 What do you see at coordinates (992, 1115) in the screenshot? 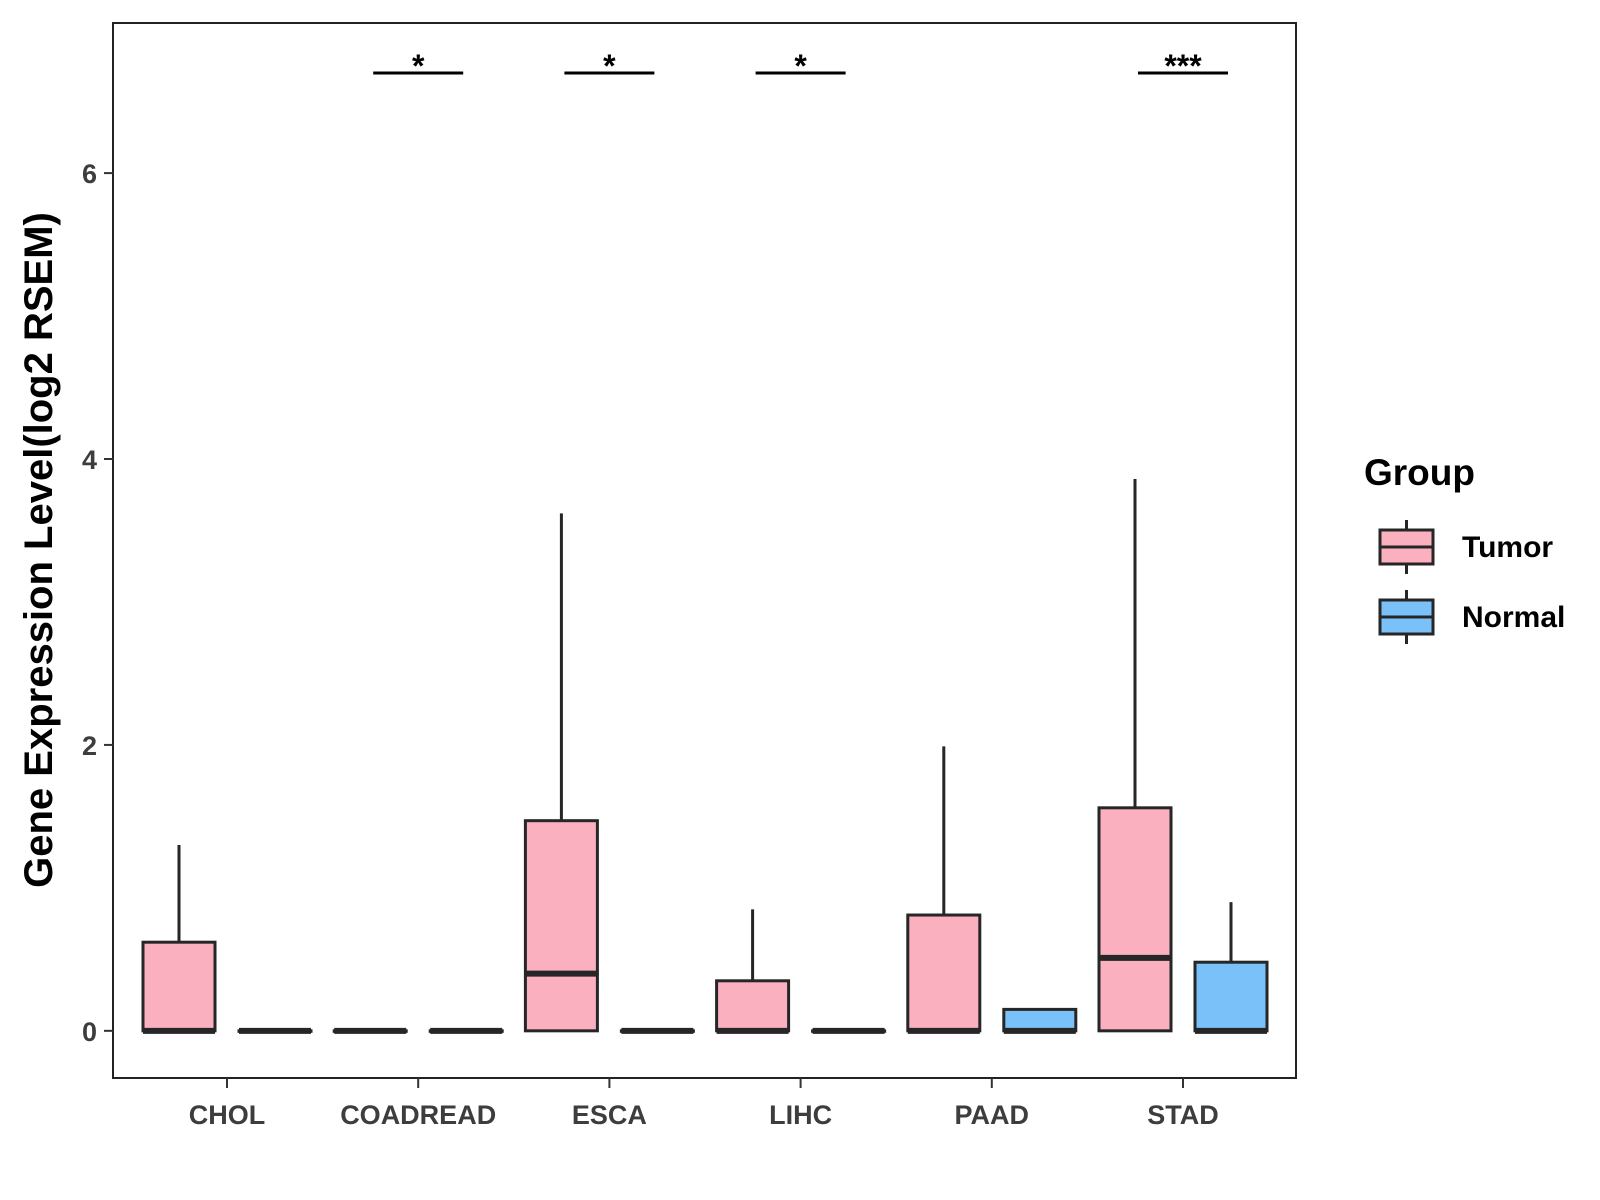
I see `x-tick-label: PAAD` at bounding box center [992, 1115].